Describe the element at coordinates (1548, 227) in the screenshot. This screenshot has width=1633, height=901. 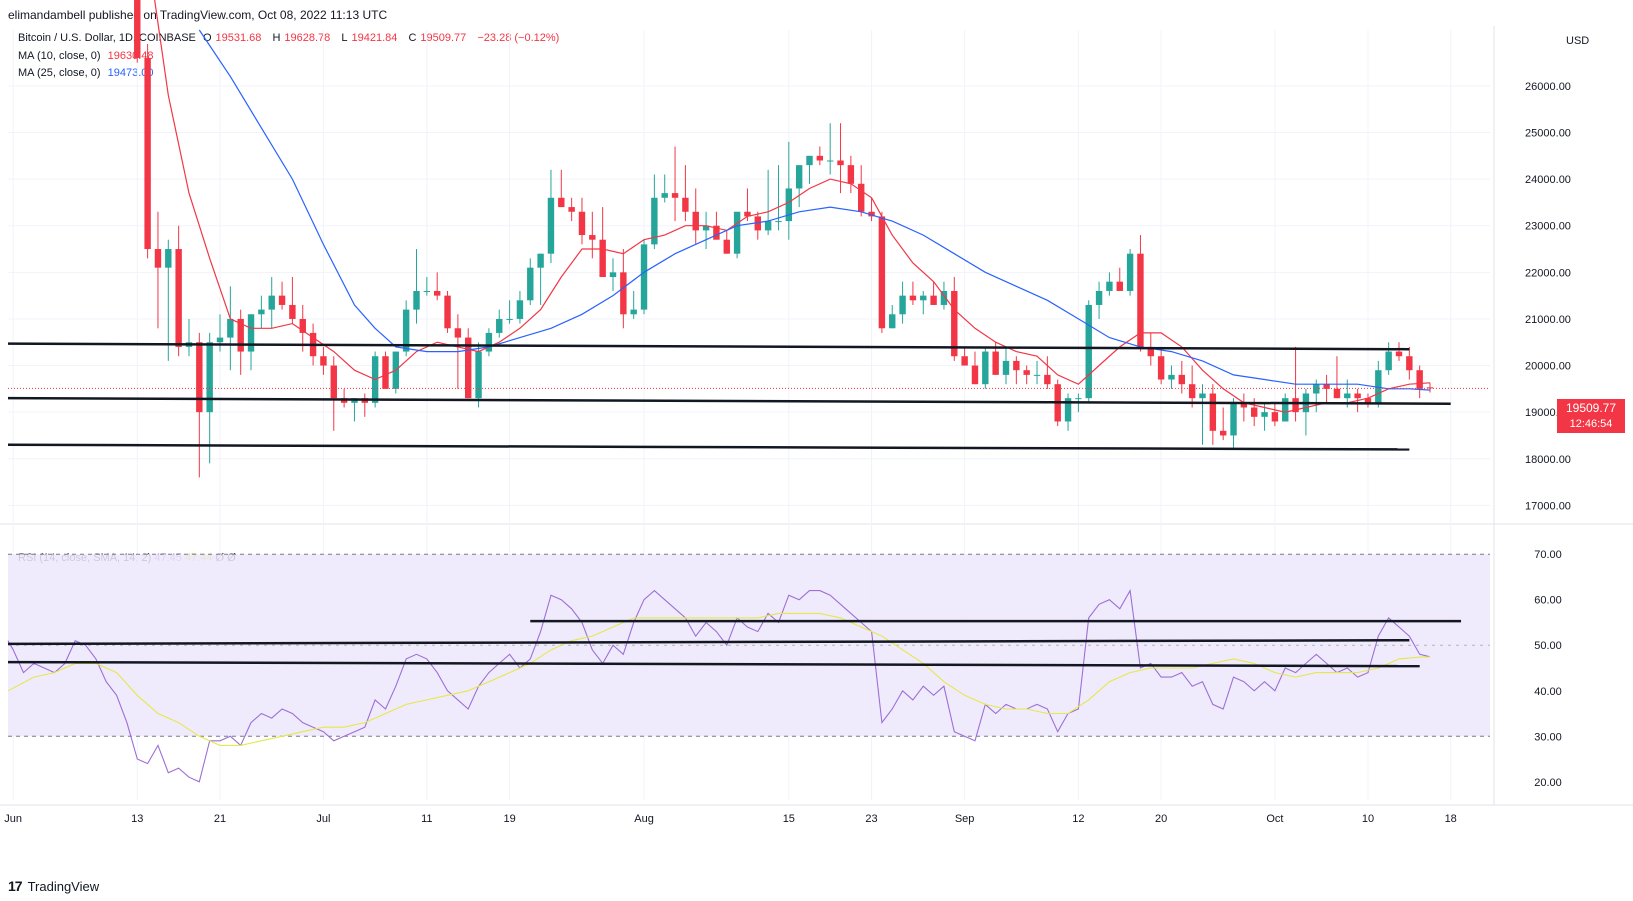
I see `price-tick-label: 23000.00` at that location.